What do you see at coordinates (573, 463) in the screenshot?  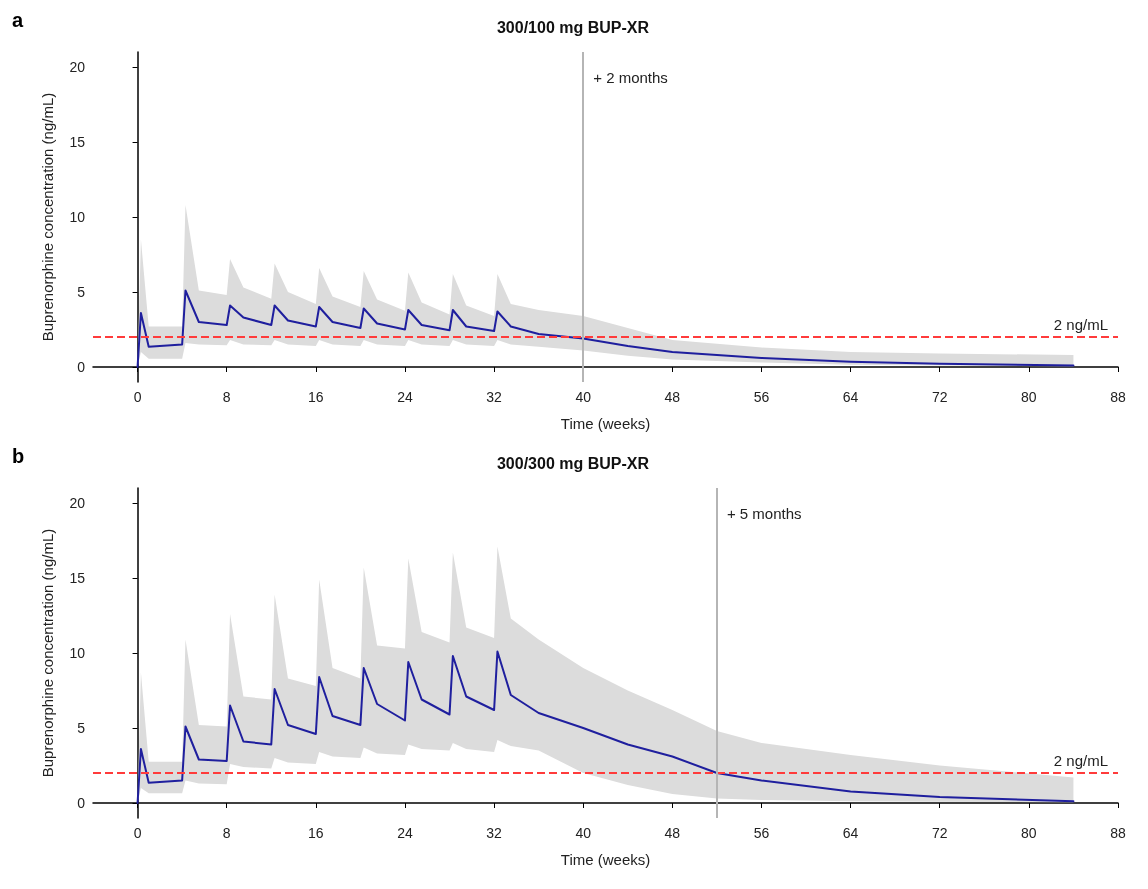 I see `chart-title: 300/300 mg BUP-XR` at bounding box center [573, 463].